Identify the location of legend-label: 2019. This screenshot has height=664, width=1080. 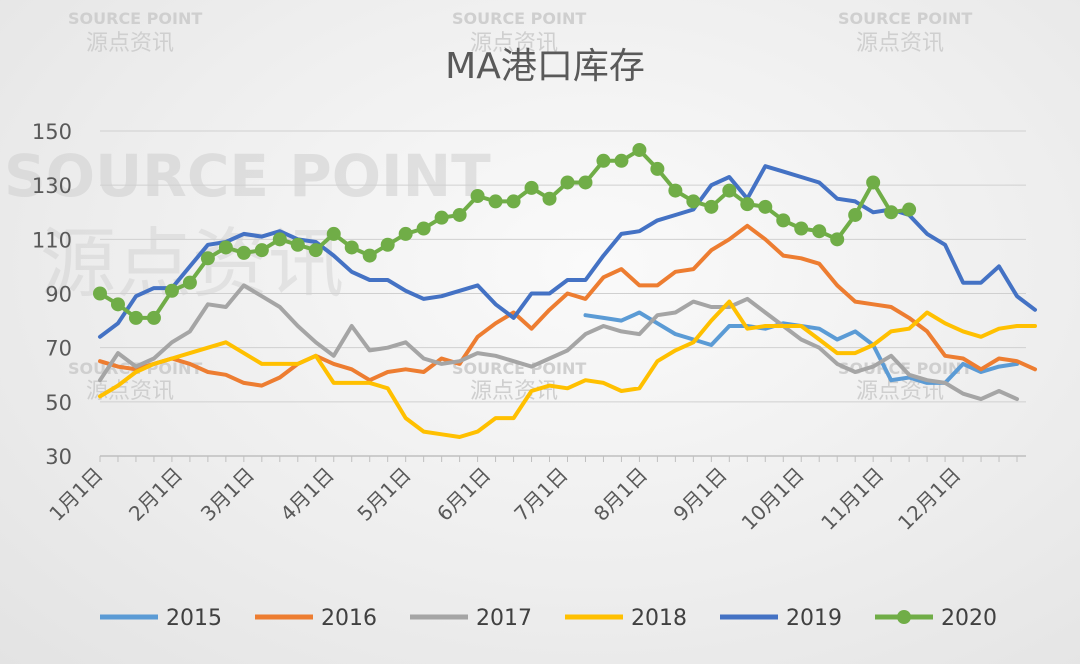
(814, 618).